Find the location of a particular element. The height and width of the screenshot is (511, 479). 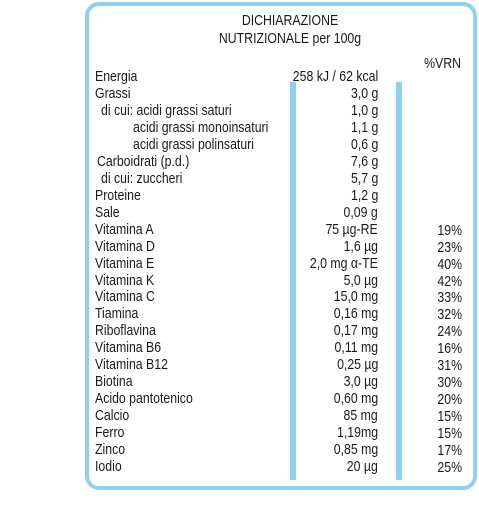

nutrient-name: acidi grassi monoinsaturi is located at coordinates (201, 127).